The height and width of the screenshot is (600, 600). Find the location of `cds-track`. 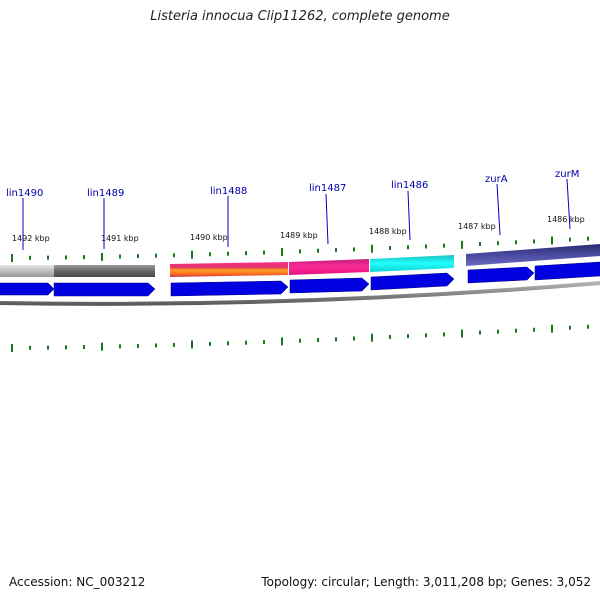

cds-track is located at coordinates (300, 279).